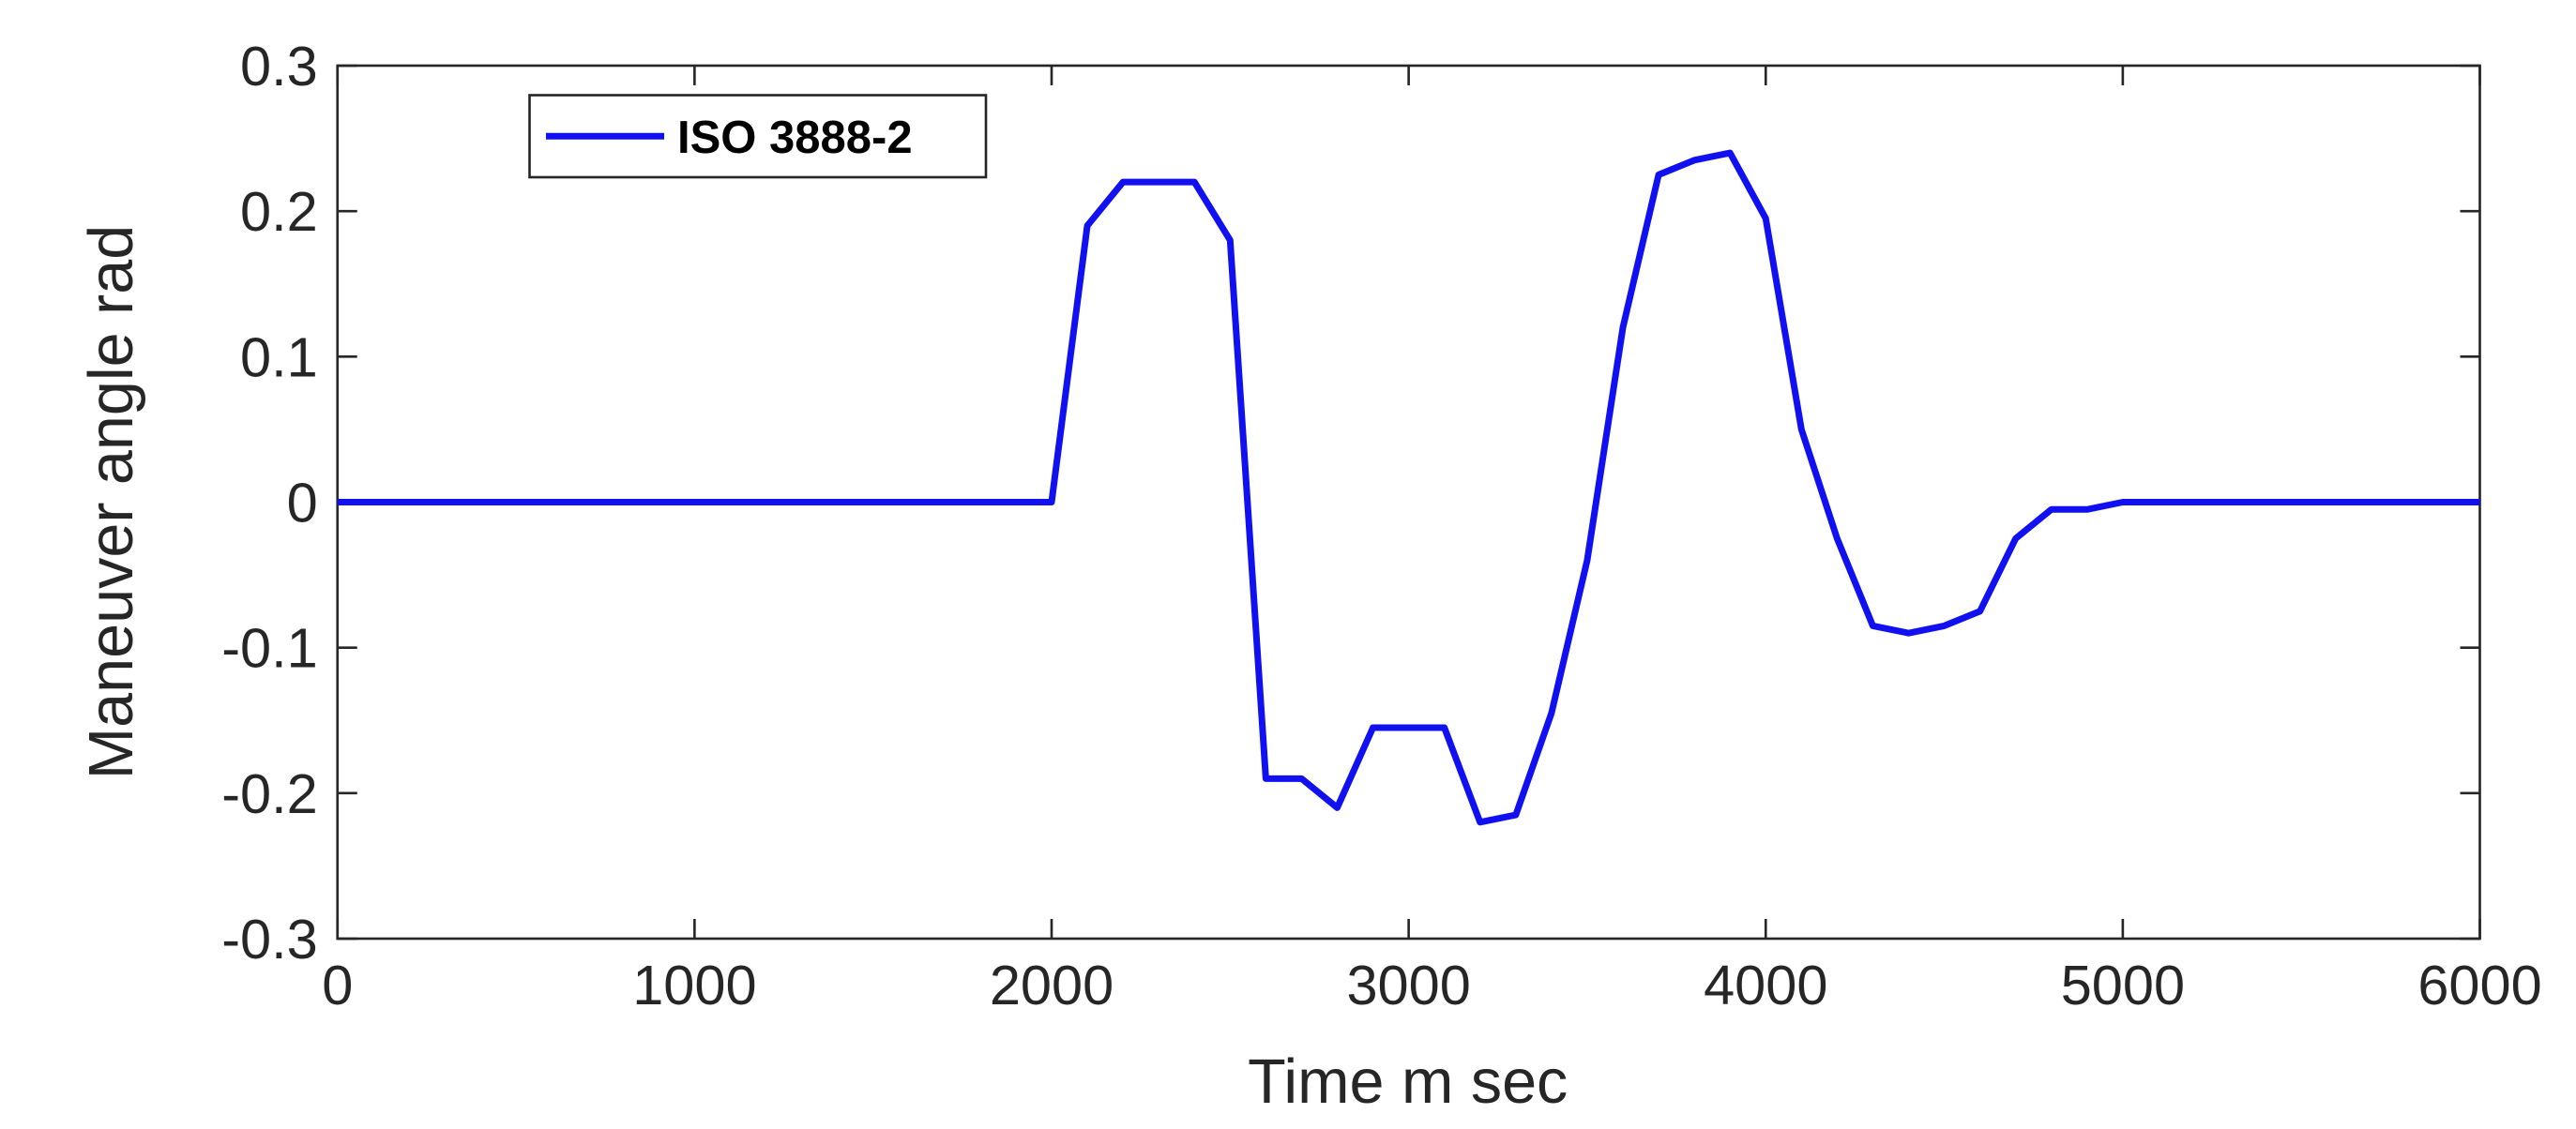 The image size is (2576, 1129). Describe the element at coordinates (279, 211) in the screenshot. I see `y-tick-label: 0.2` at that location.